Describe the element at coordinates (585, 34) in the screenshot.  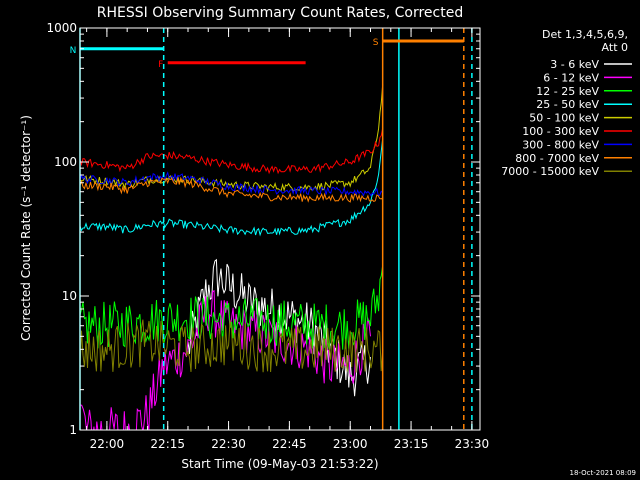
I see `legend-header-detectors: Det 1,3,4,5,6,9,` at that location.